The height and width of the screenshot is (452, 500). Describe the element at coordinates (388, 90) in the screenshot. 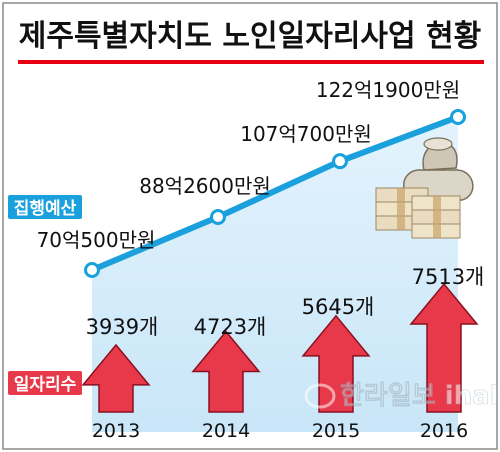

I see `budget-label-2016: 122억1900만원` at that location.